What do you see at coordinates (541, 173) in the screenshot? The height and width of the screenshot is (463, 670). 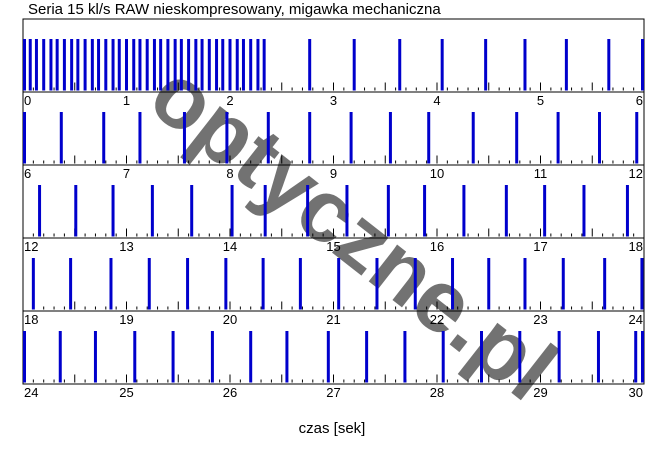 I see `tick-label: 11` at bounding box center [541, 173].